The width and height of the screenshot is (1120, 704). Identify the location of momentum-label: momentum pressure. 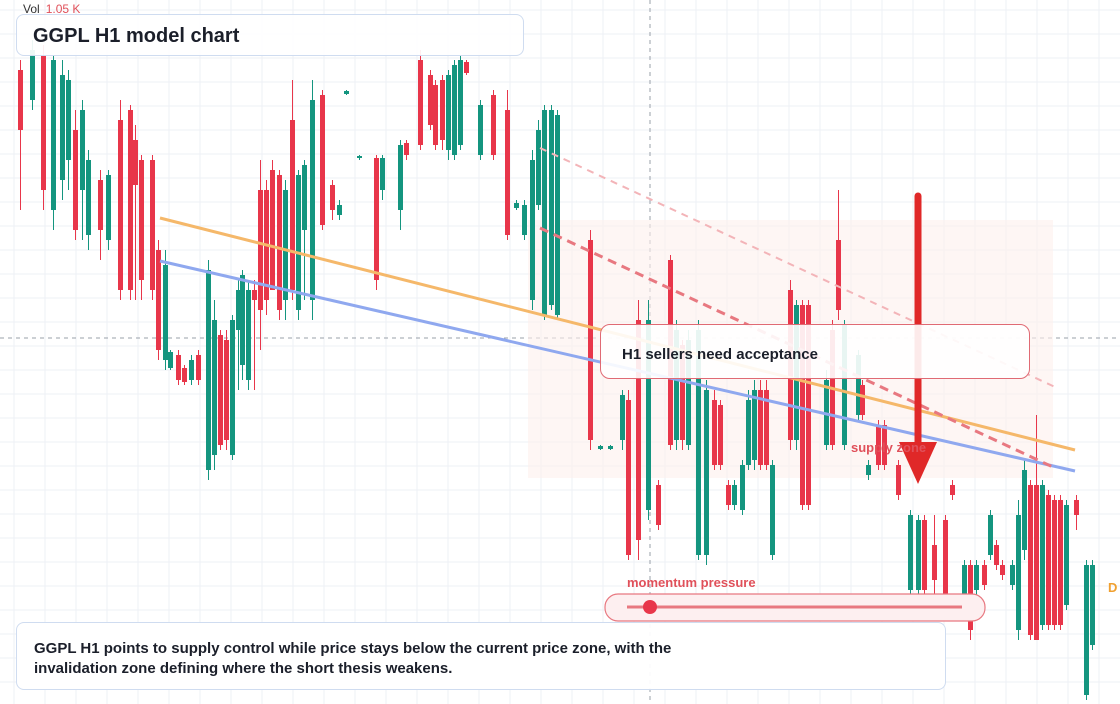
(691, 582).